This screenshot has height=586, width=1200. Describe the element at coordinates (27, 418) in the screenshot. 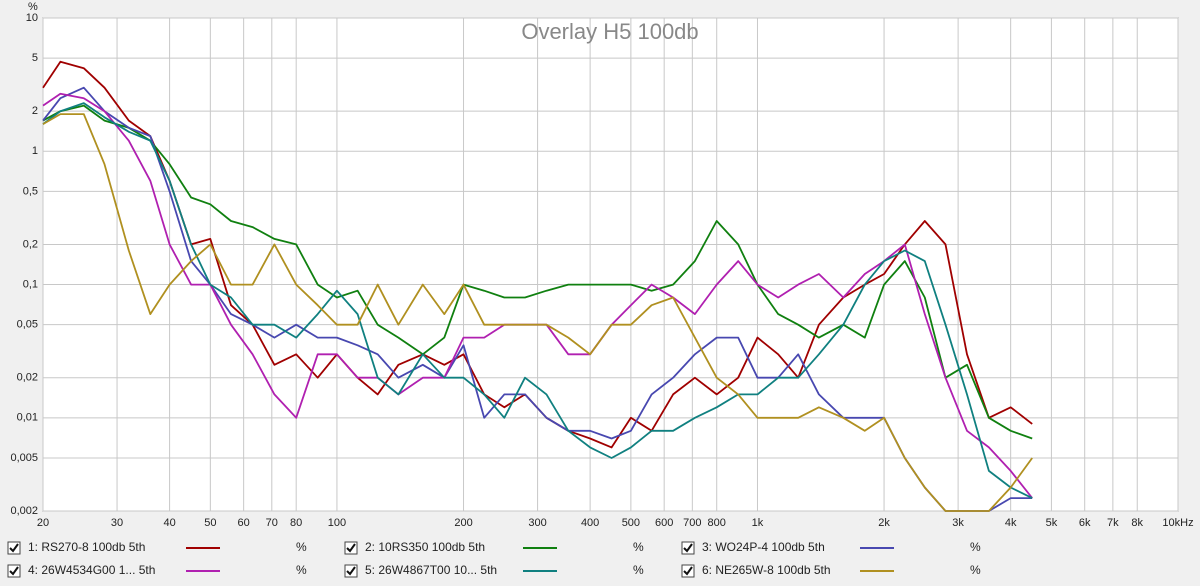

I see `y-tick-label: 0,01` at that location.